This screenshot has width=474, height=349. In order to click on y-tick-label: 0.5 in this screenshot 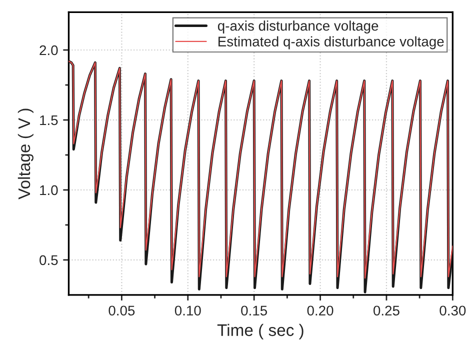, I will do `click(49, 260)`.